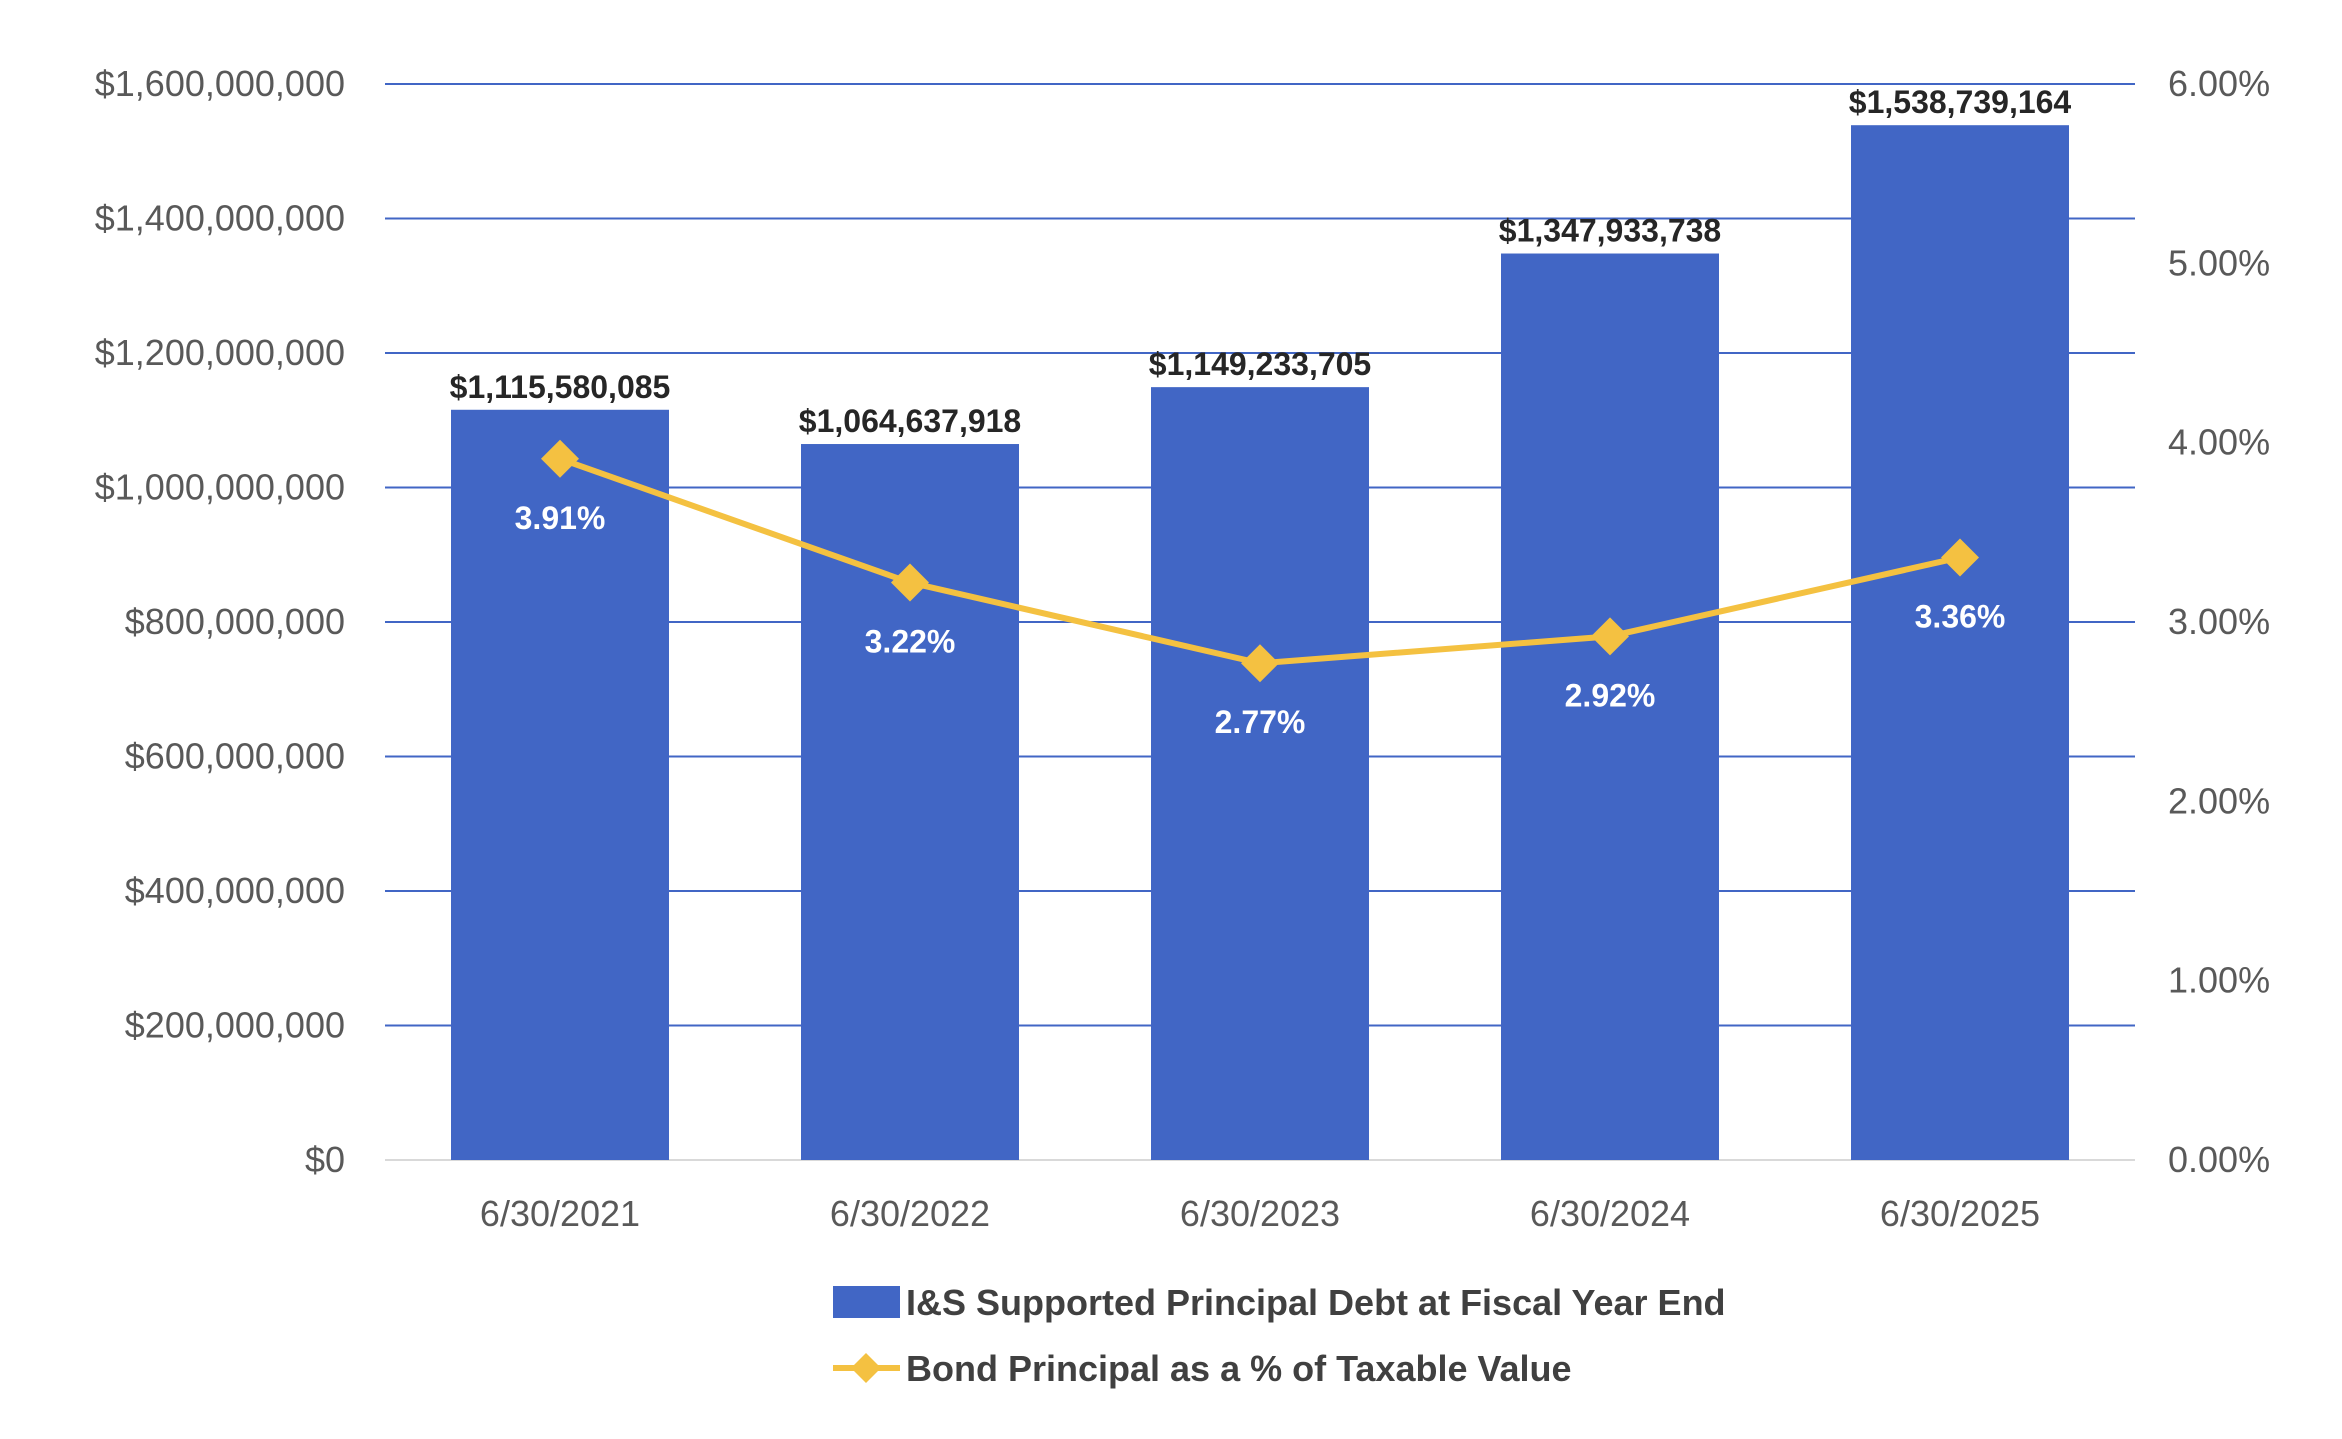 Image resolution: width=2342 pixels, height=1439 pixels. What do you see at coordinates (220, 487) in the screenshot?
I see `left-axis-tick-label: $1,000,000,000` at bounding box center [220, 487].